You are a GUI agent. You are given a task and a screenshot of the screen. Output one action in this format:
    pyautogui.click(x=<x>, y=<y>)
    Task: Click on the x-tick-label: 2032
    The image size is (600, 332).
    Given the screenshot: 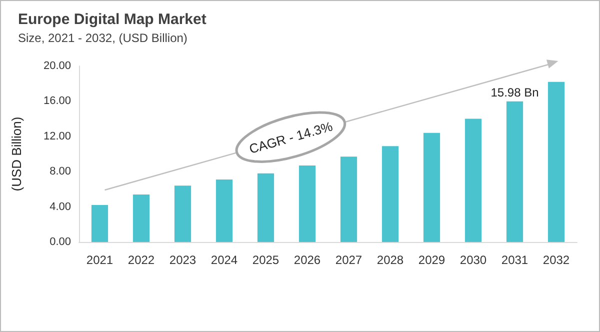 What is the action you would take?
    pyautogui.click(x=556, y=260)
    